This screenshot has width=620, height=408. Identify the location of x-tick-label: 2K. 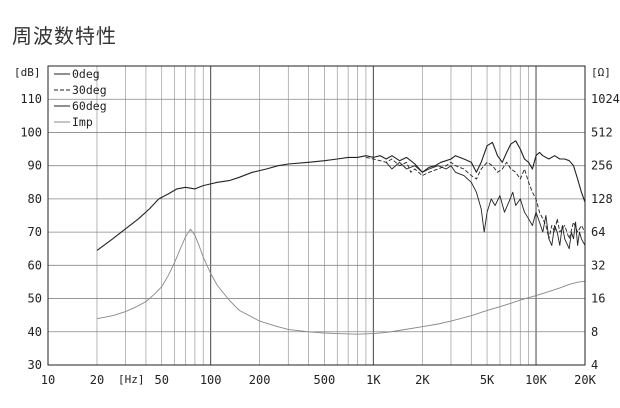
(422, 380).